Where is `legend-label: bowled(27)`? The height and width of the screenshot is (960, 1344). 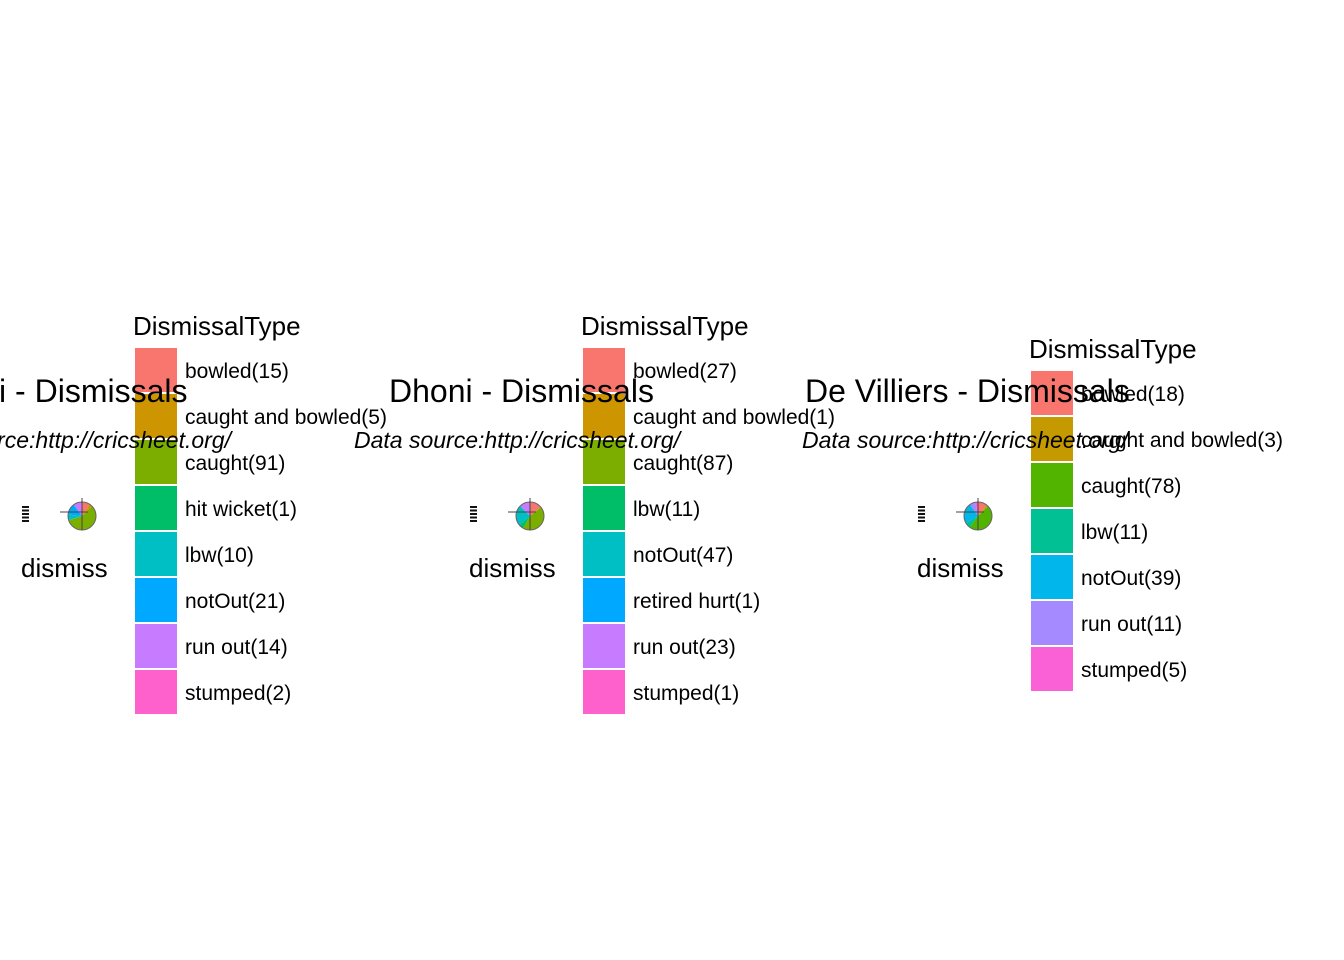 legend-label: bowled(27) is located at coordinates (685, 371).